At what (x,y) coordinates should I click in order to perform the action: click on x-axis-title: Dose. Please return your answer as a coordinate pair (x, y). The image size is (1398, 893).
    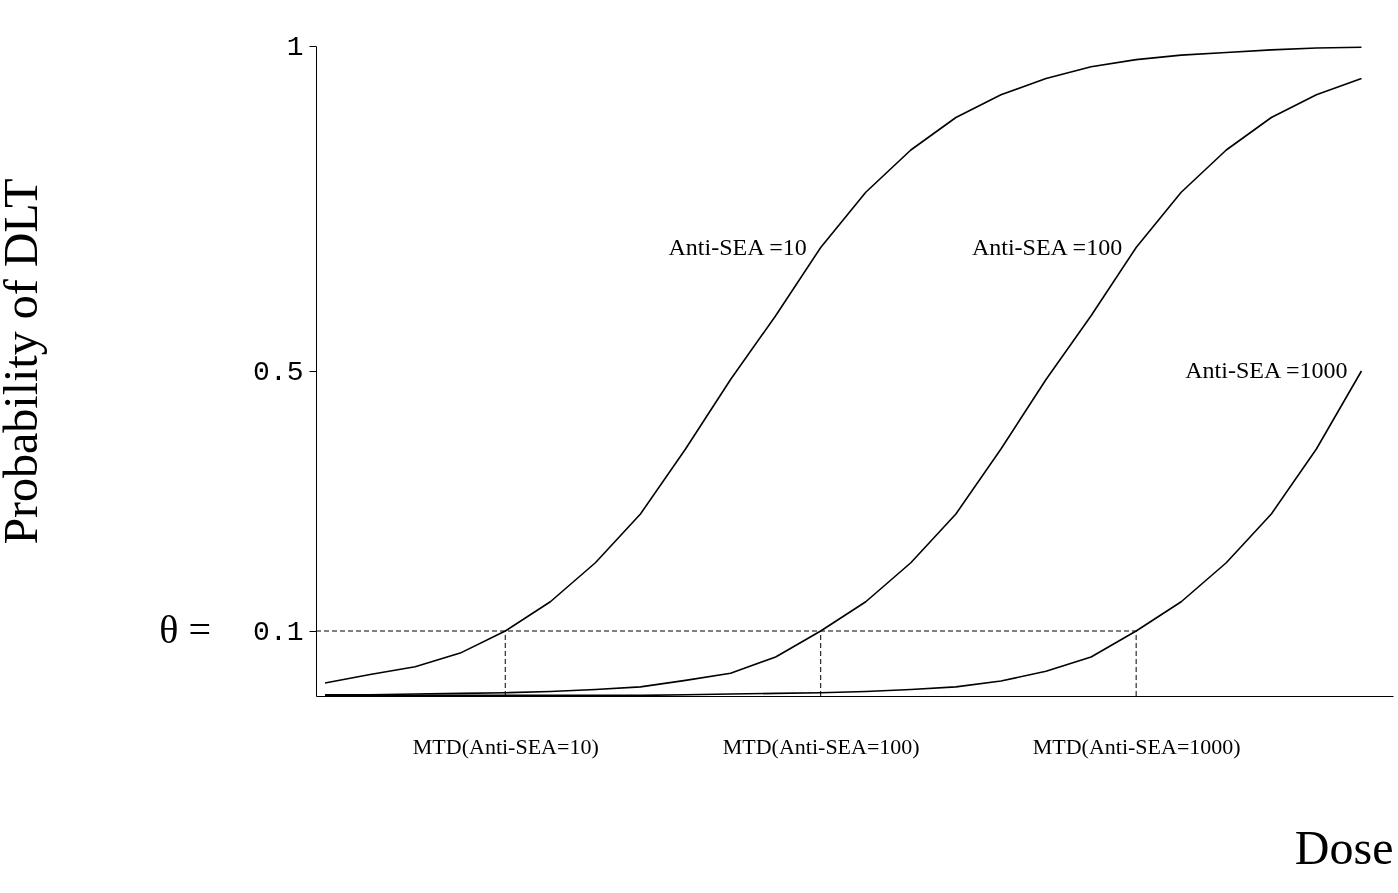
    Looking at the image, I should click on (1344, 847).